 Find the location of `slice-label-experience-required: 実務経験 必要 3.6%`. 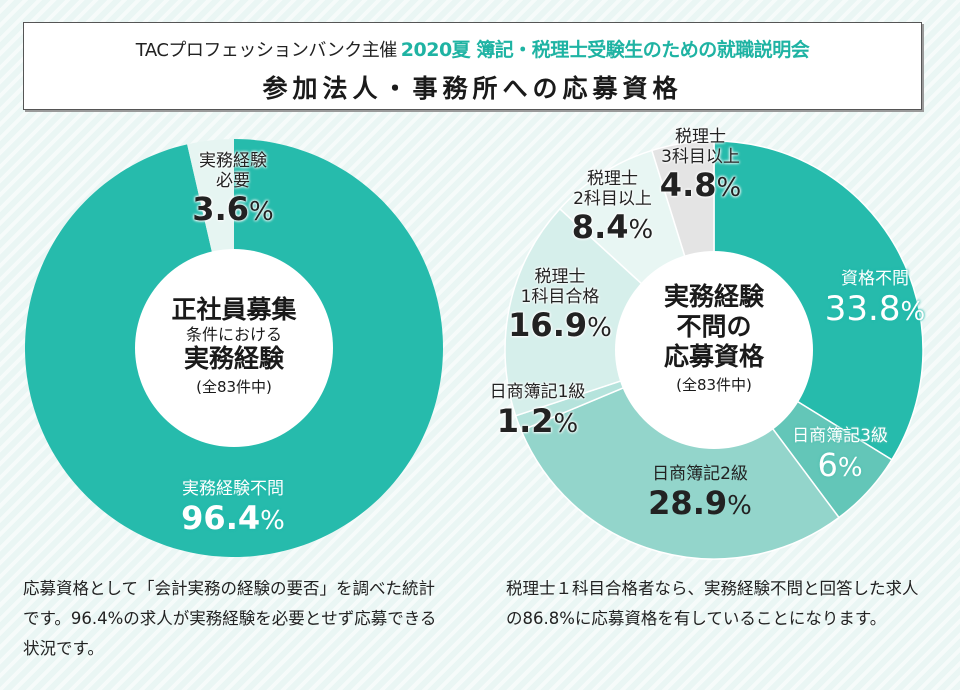

slice-label-experience-required: 実務経験 必要 3.6% is located at coordinates (233, 190).